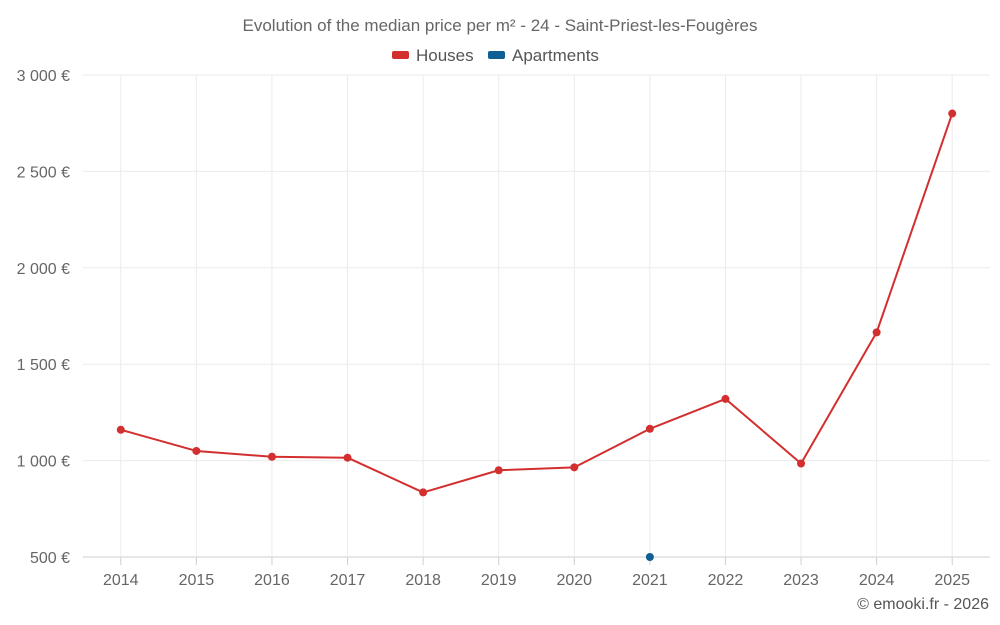 Image resolution: width=1000 pixels, height=625 pixels. Describe the element at coordinates (43, 172) in the screenshot. I see `y-tick-label: 2 500 €` at that location.